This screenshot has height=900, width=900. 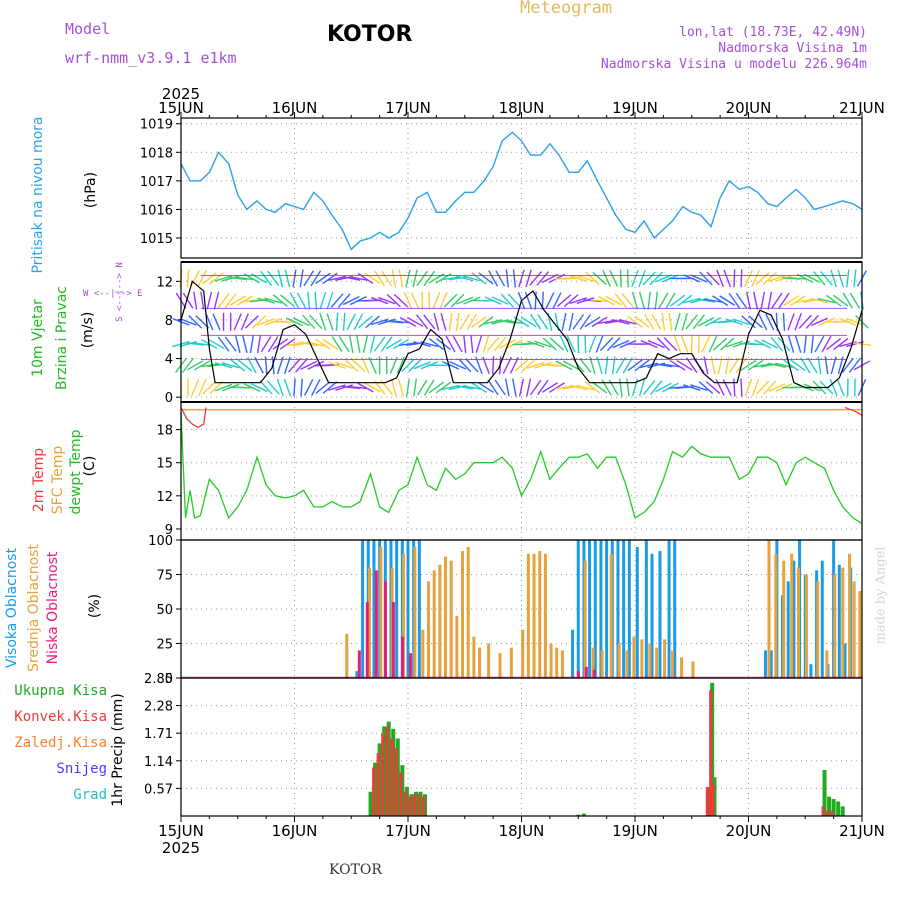 What do you see at coordinates (181, 848) in the screenshot?
I see `year-label-bottom: 2025` at bounding box center [181, 848].